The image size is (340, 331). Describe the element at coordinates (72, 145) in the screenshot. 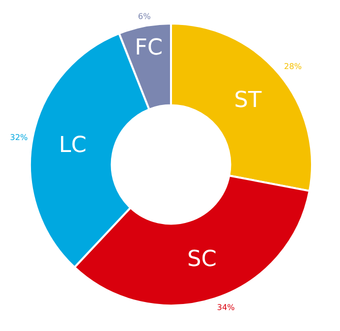

I see `slice-label: LC` at that location.